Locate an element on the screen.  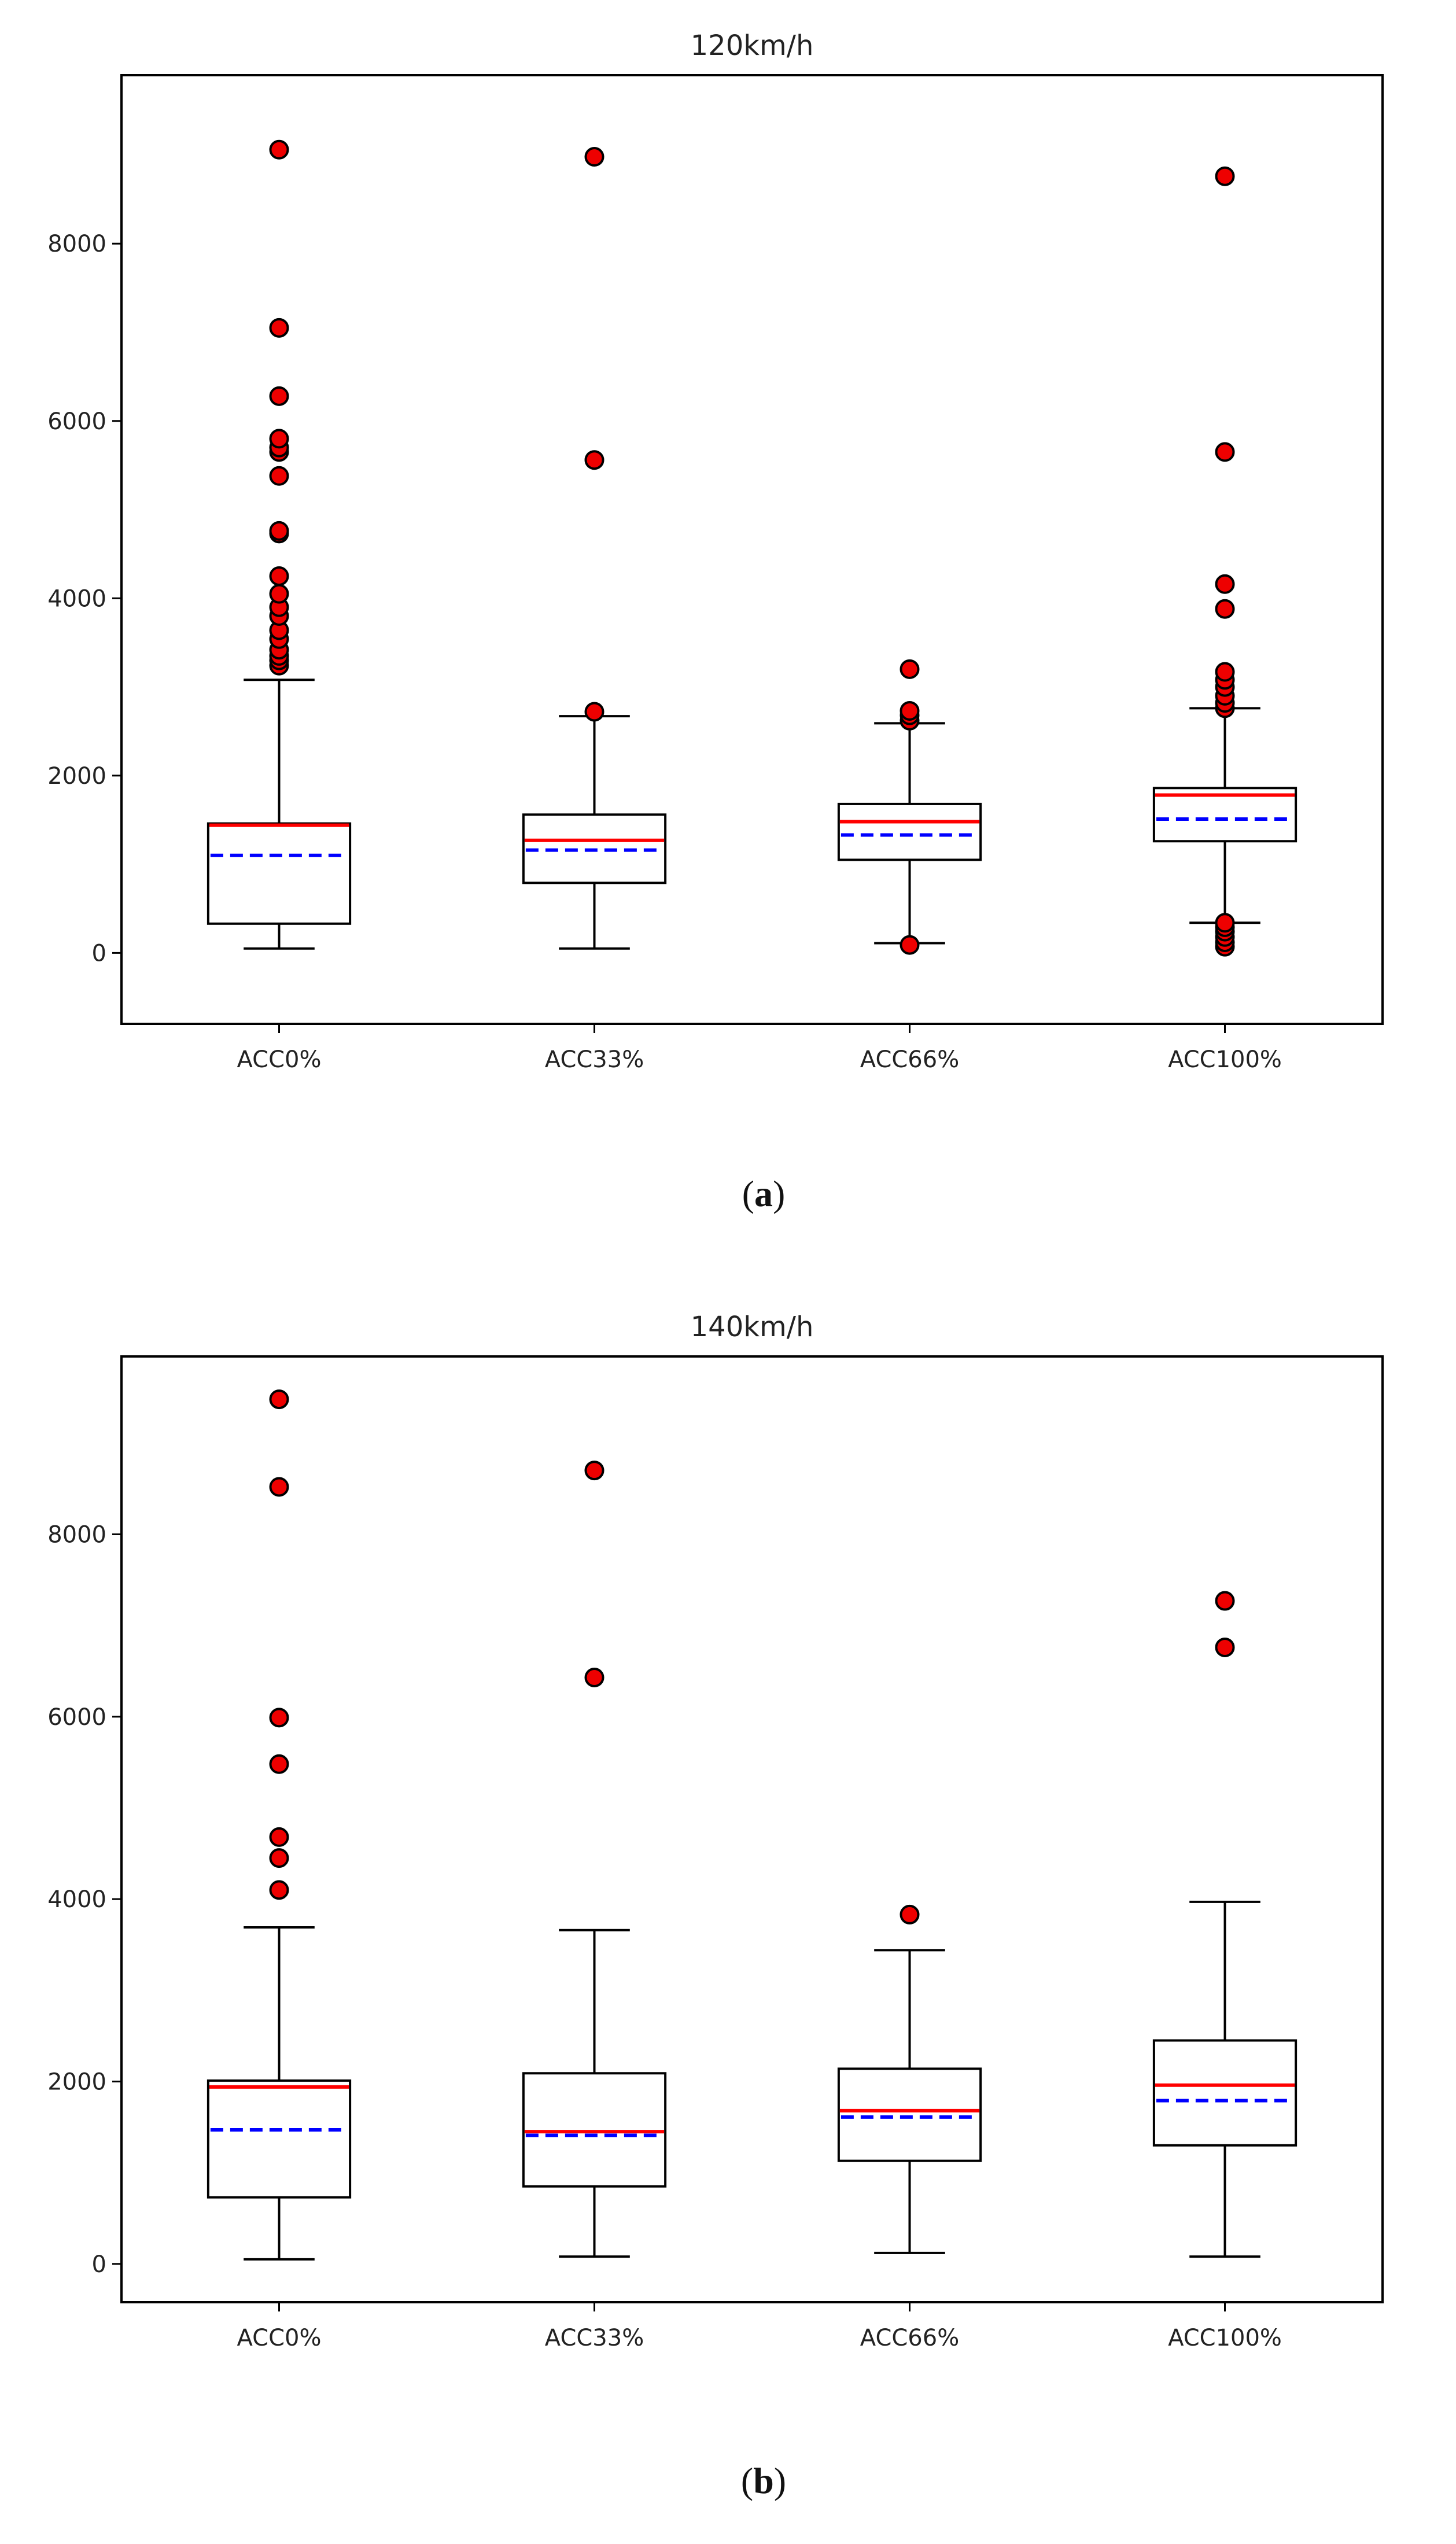
caption-letter: b is located at coordinates (764, 2481).